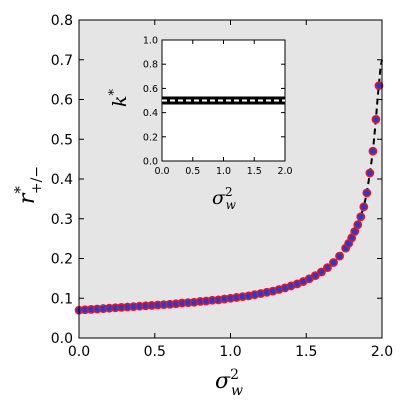  What do you see at coordinates (254, 171) in the screenshot?
I see `inset-x-tick-label: 1.5` at bounding box center [254, 171].